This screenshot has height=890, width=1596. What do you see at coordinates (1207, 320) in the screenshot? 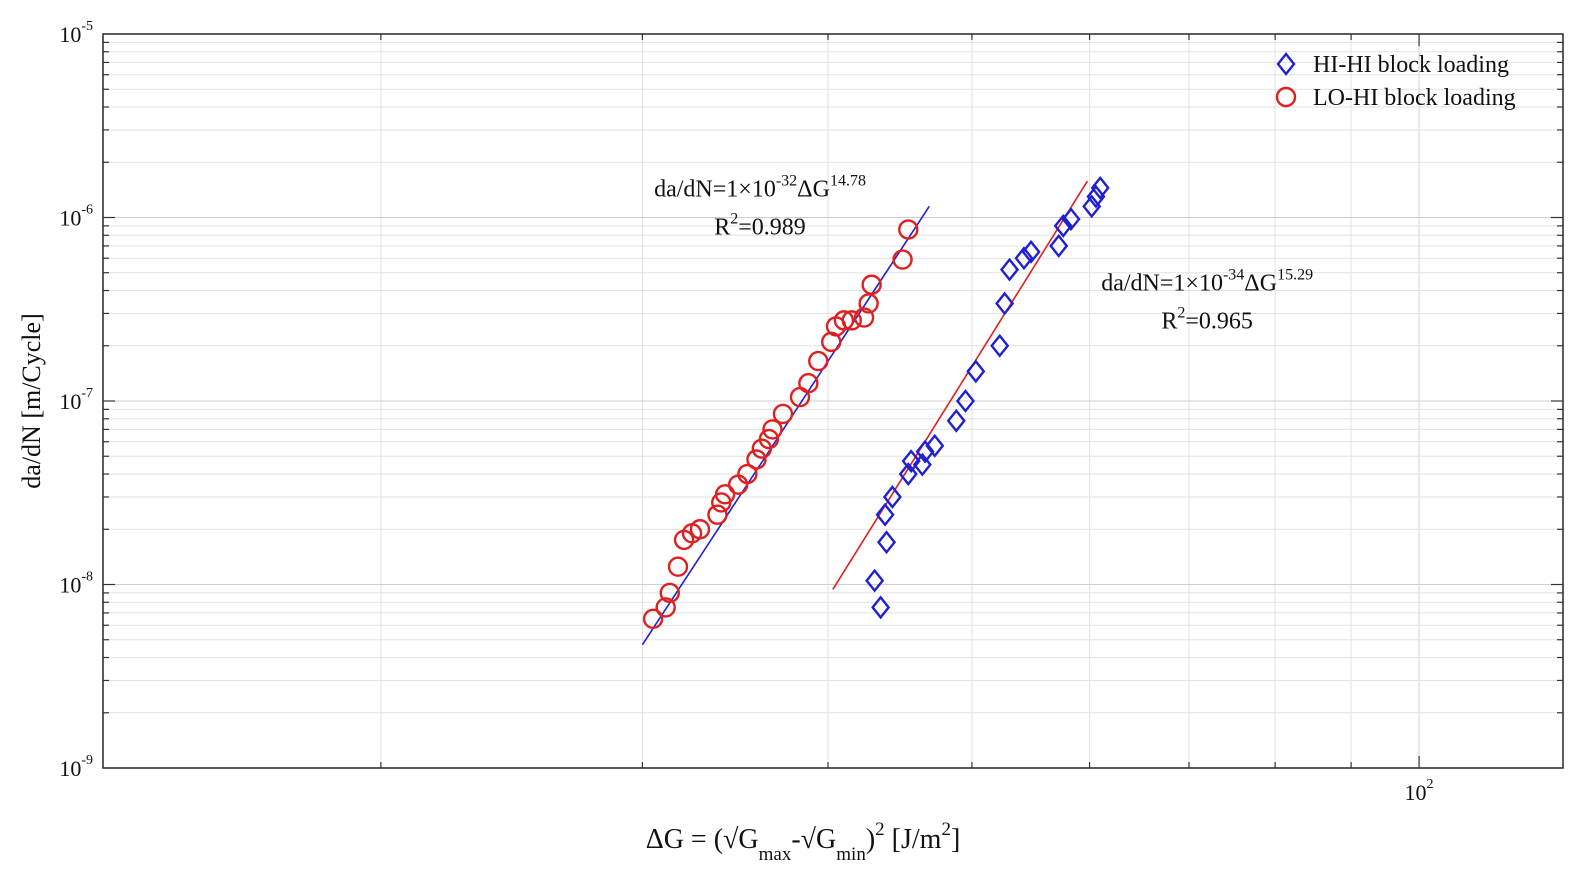
I see `fit-r-squared: R2=0.965` at bounding box center [1207, 320].